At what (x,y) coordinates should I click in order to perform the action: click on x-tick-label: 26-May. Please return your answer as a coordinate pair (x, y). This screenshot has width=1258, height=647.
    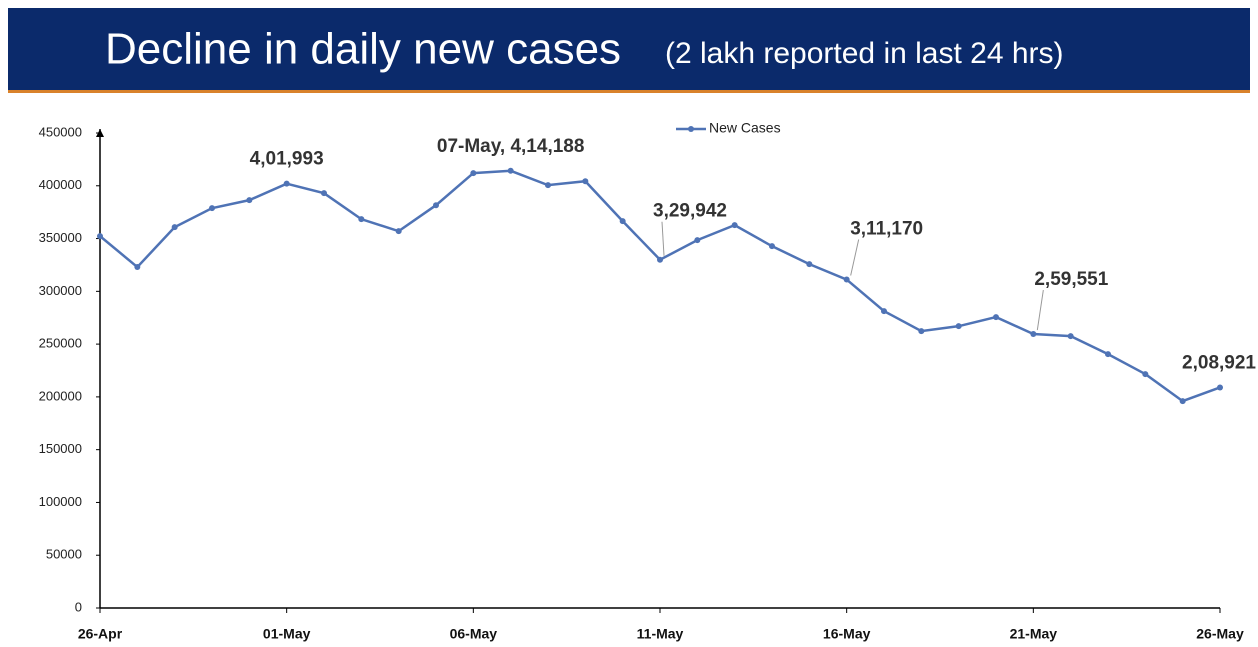
    Looking at the image, I should click on (1220, 634).